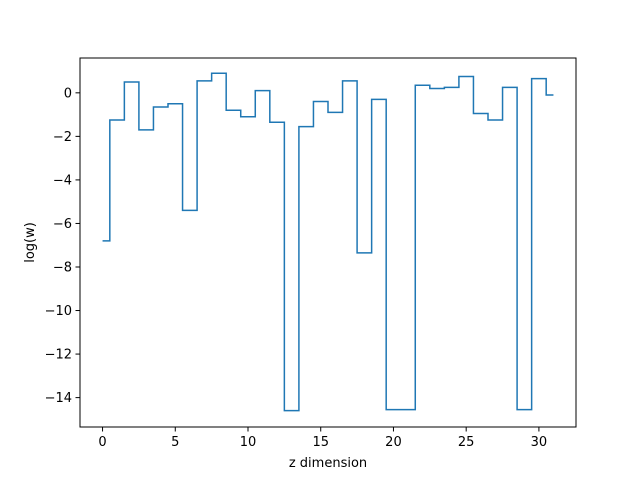  What do you see at coordinates (320, 442) in the screenshot?
I see `x-tick-label: 15` at bounding box center [320, 442].